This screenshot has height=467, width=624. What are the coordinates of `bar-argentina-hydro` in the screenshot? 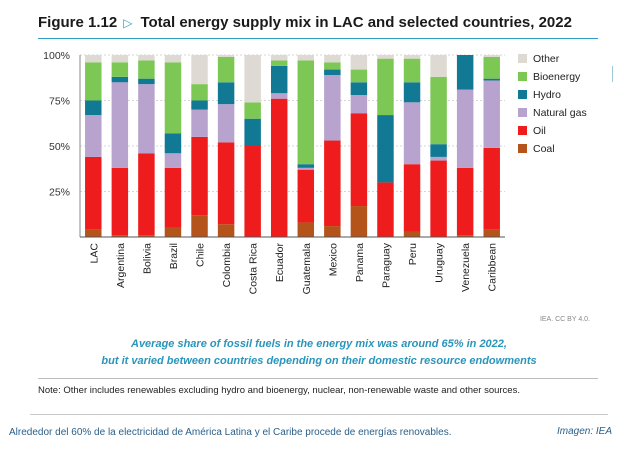 It's located at (120, 79).